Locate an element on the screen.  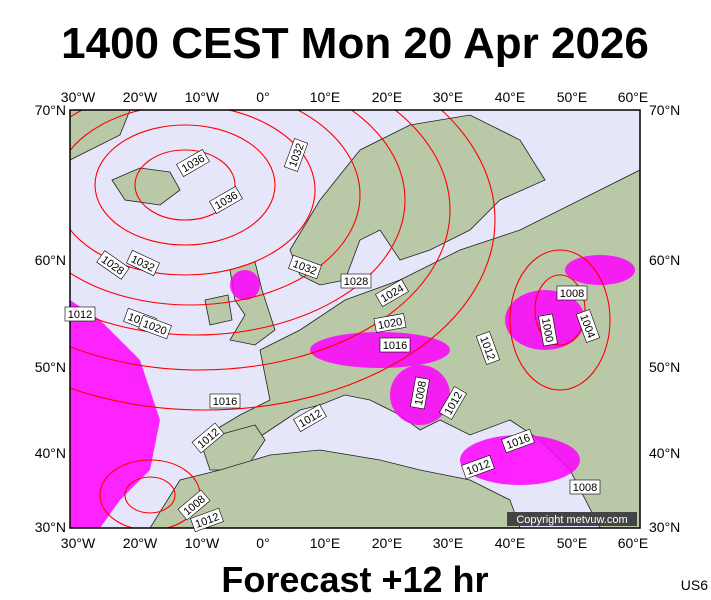
top-label: 10°E is located at coordinates (325, 97).